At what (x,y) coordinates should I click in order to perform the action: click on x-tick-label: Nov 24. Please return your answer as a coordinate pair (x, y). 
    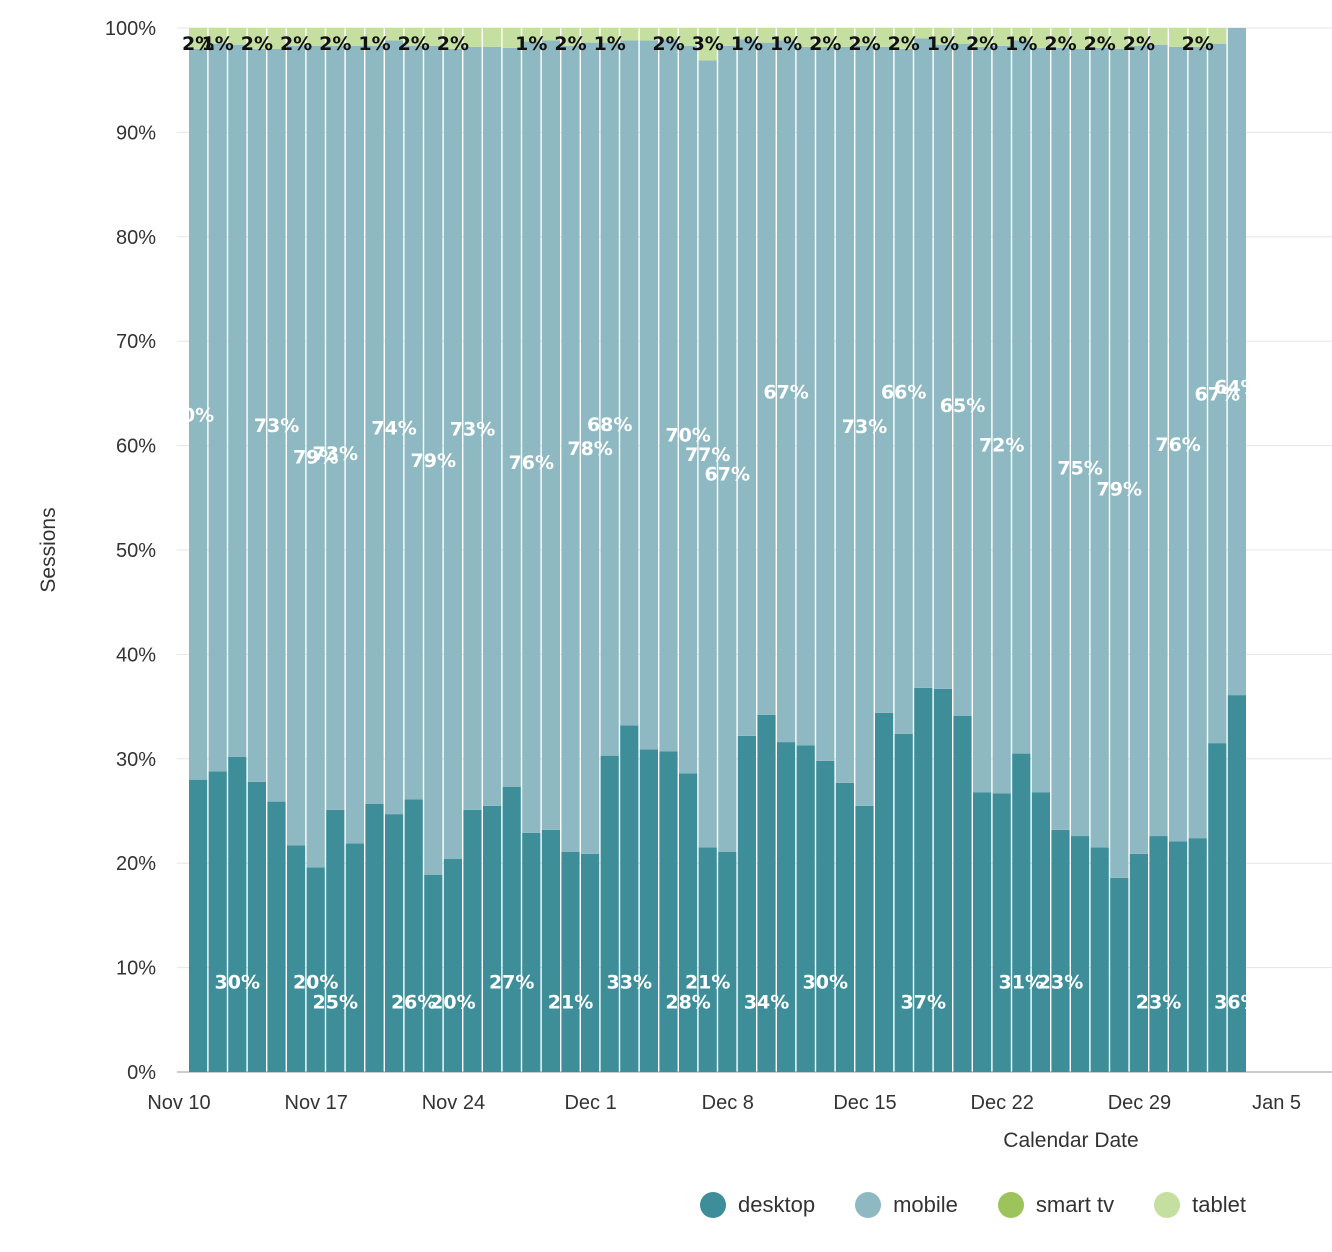
    Looking at the image, I should click on (453, 1103).